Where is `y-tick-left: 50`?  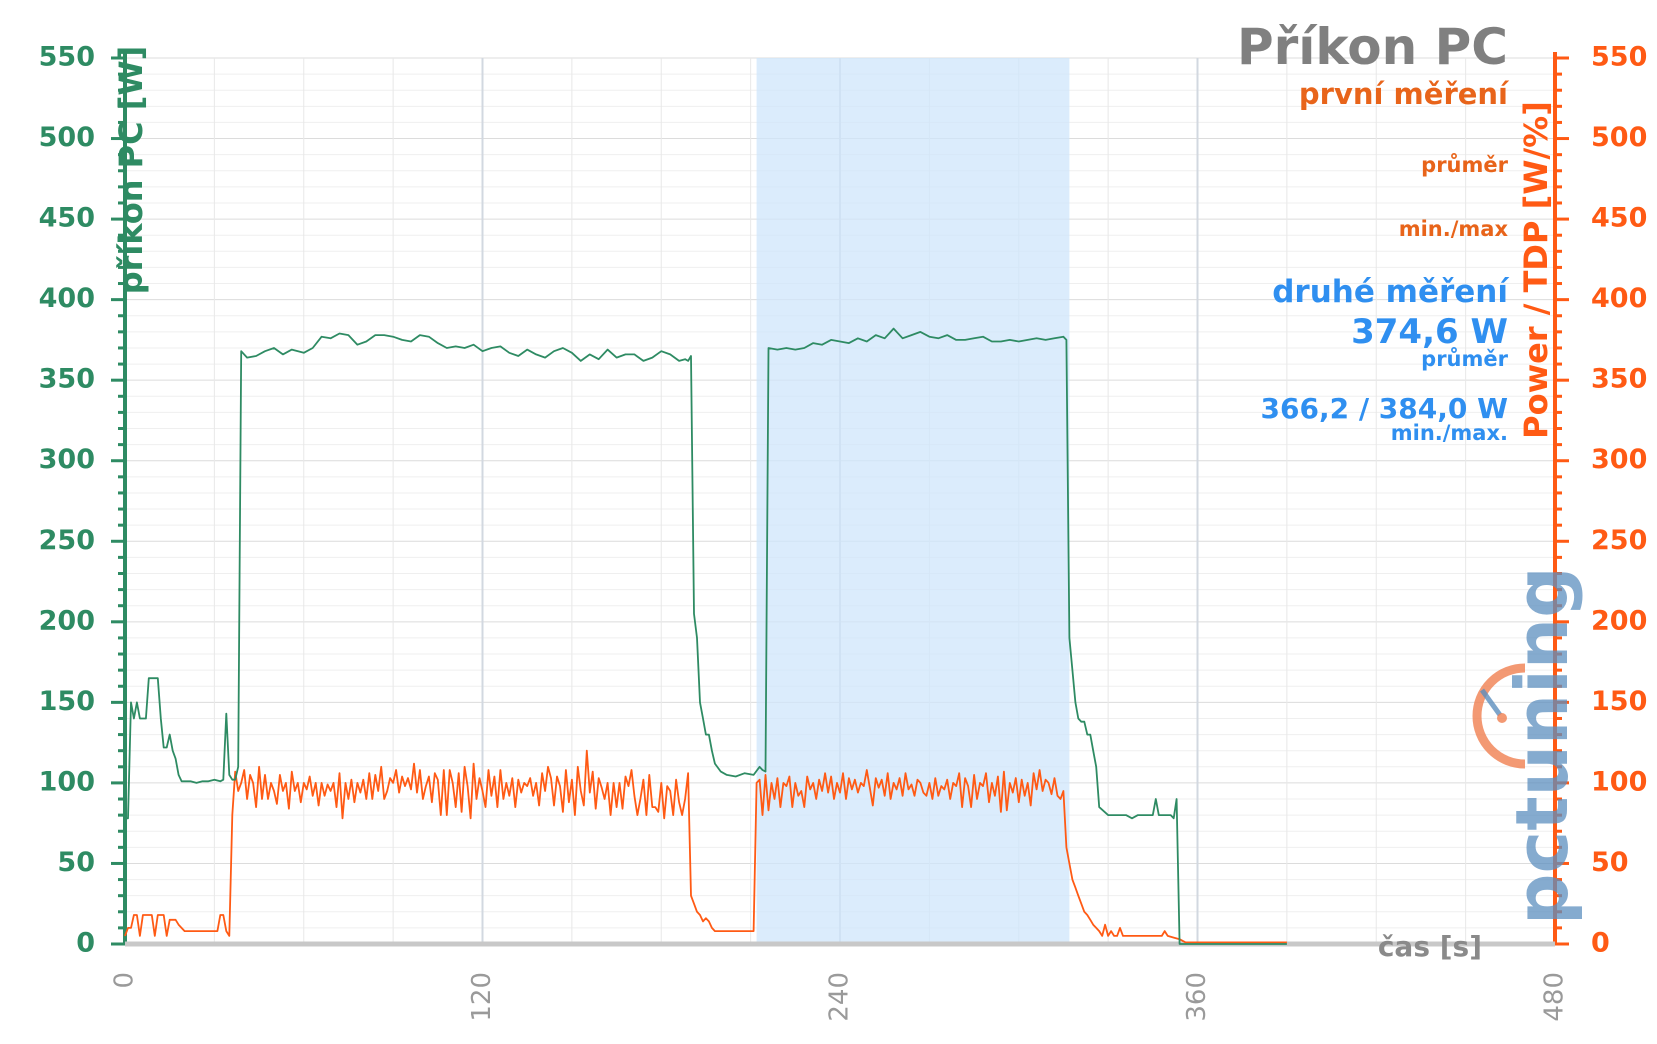
y-tick-left: 50 is located at coordinates (76, 862).